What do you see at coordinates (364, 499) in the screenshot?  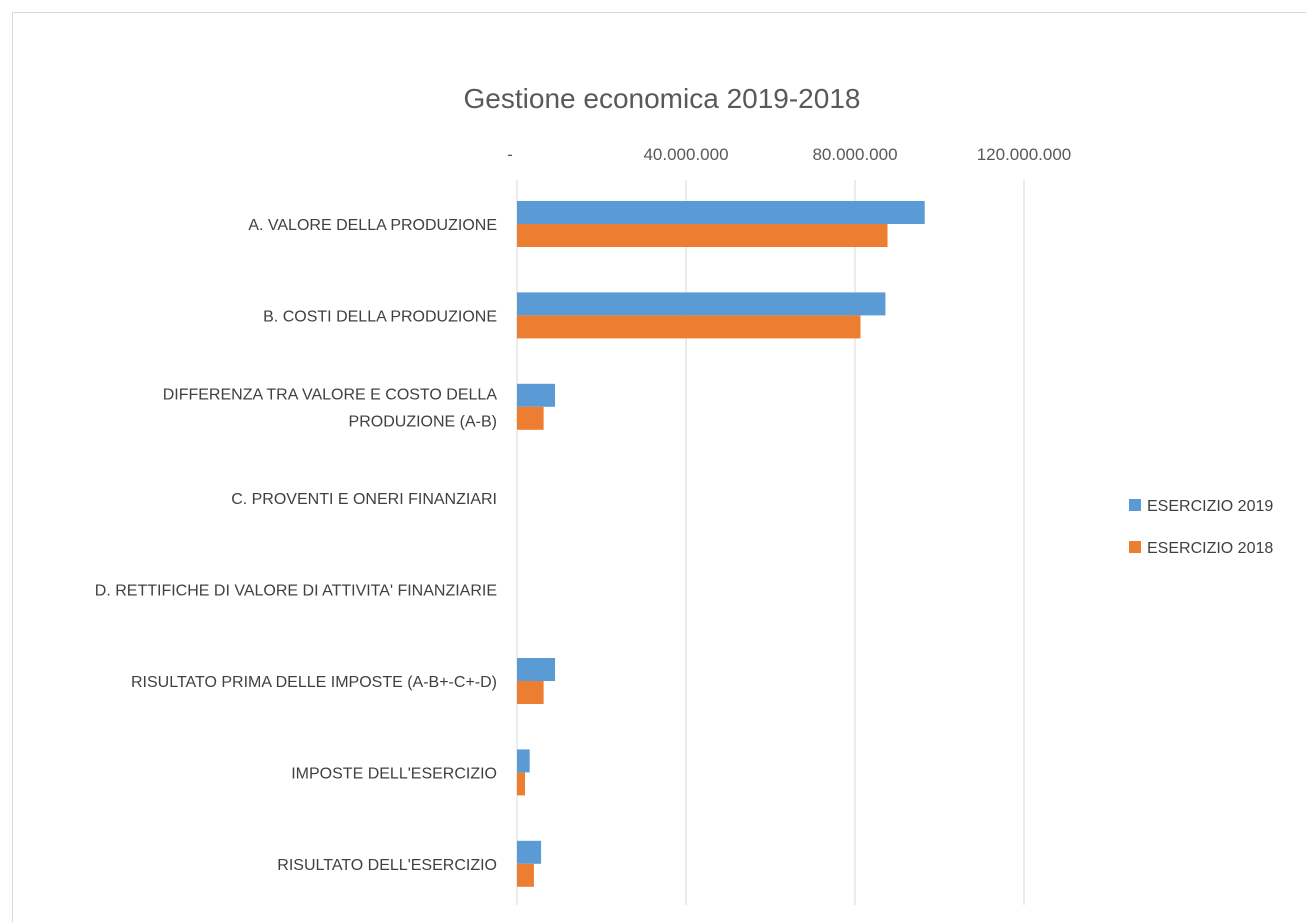 I see `category-label: C. PROVENTI E ONERI FINANZIARI` at bounding box center [364, 499].